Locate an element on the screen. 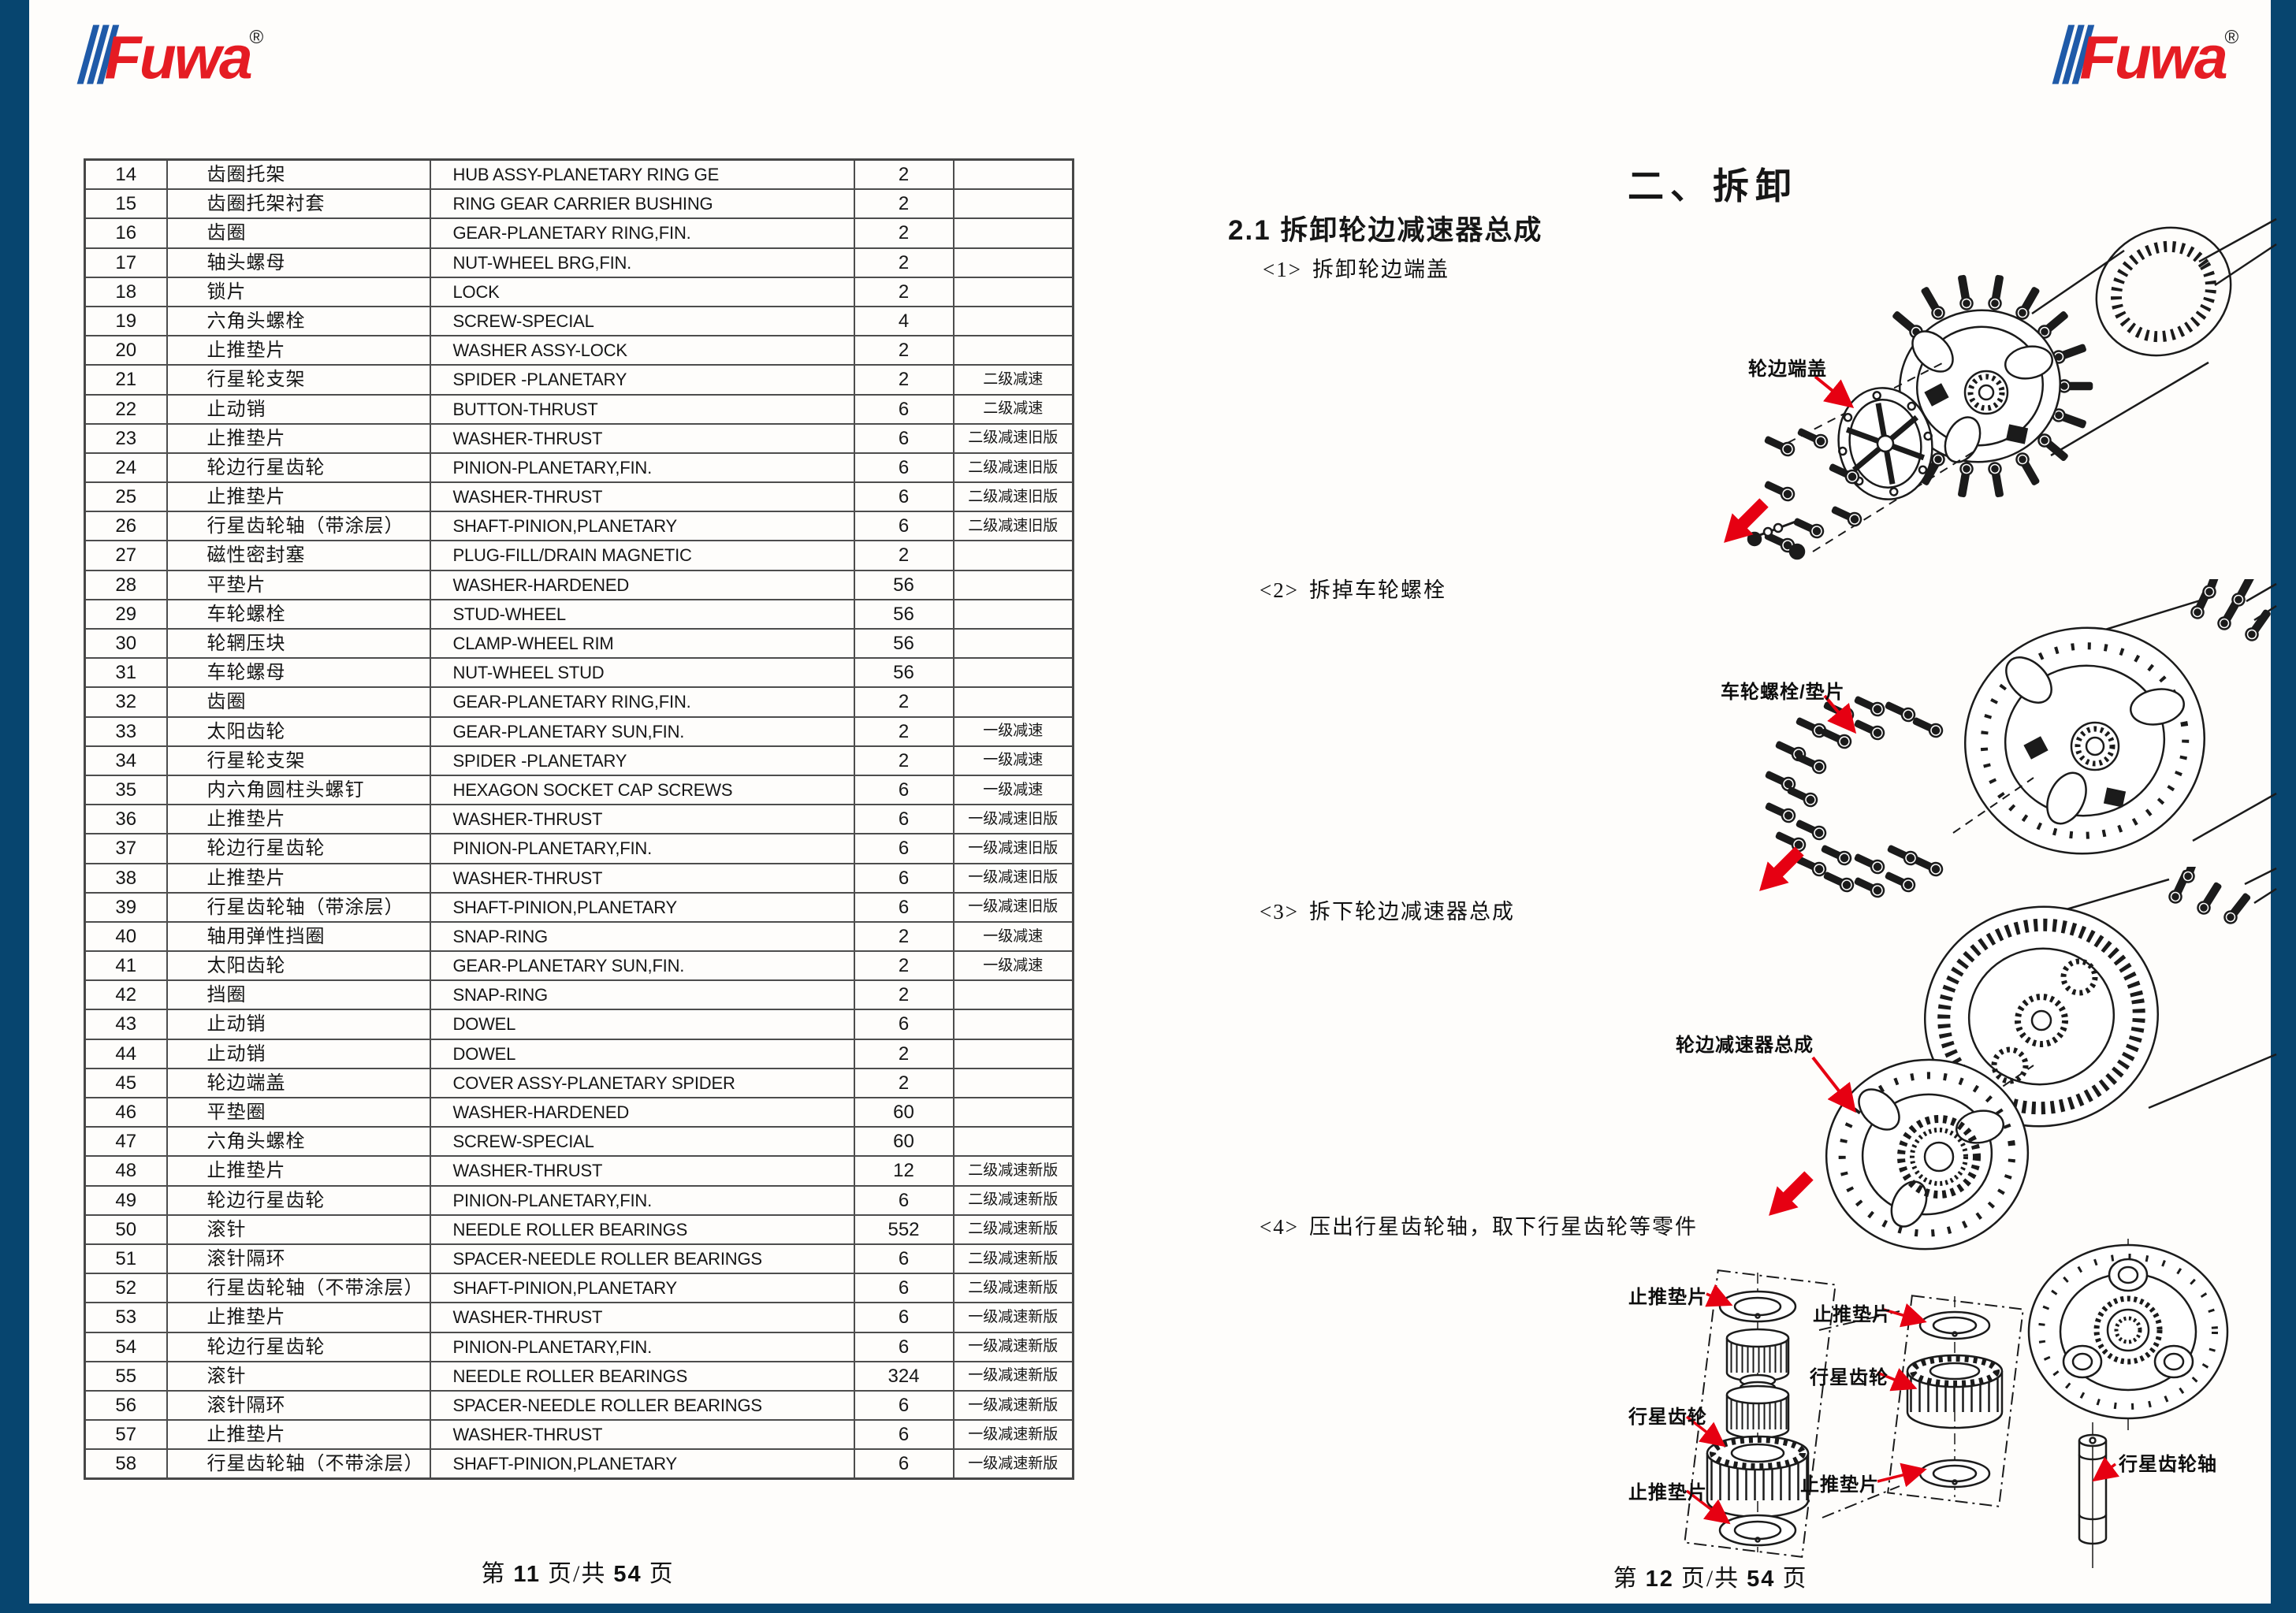  cell-no: 52 is located at coordinates (126, 1288).